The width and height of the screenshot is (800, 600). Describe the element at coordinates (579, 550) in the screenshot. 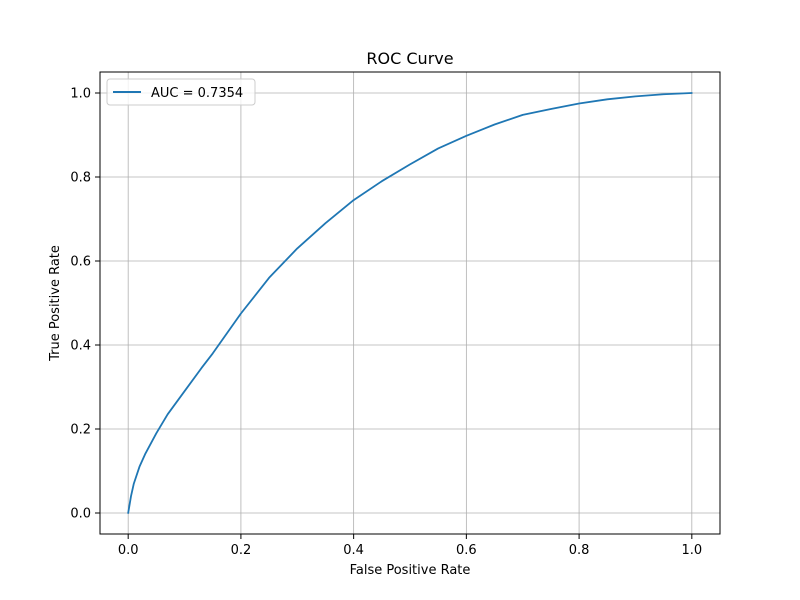

I see `x-tick-label: 0.8` at that location.